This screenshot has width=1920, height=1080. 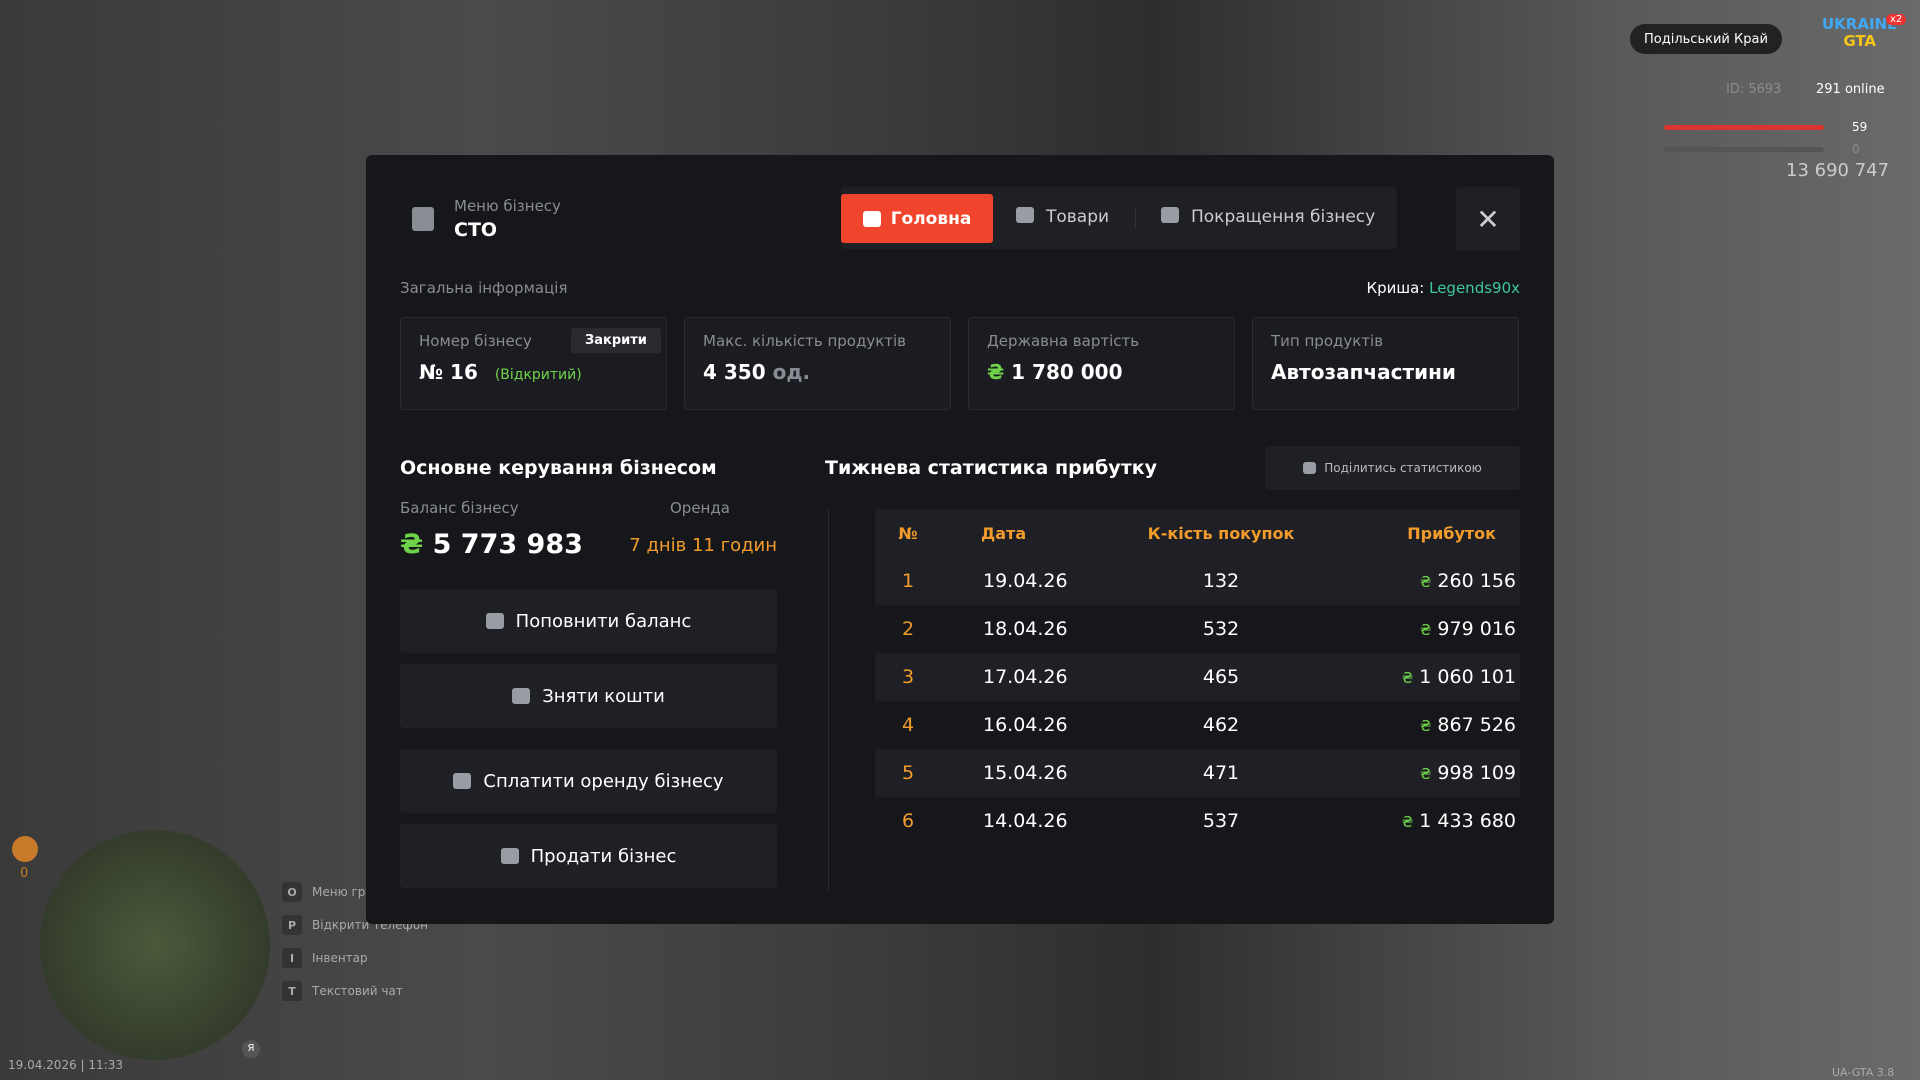 I want to click on action-button: Продати бізнес, so click(x=588, y=856).